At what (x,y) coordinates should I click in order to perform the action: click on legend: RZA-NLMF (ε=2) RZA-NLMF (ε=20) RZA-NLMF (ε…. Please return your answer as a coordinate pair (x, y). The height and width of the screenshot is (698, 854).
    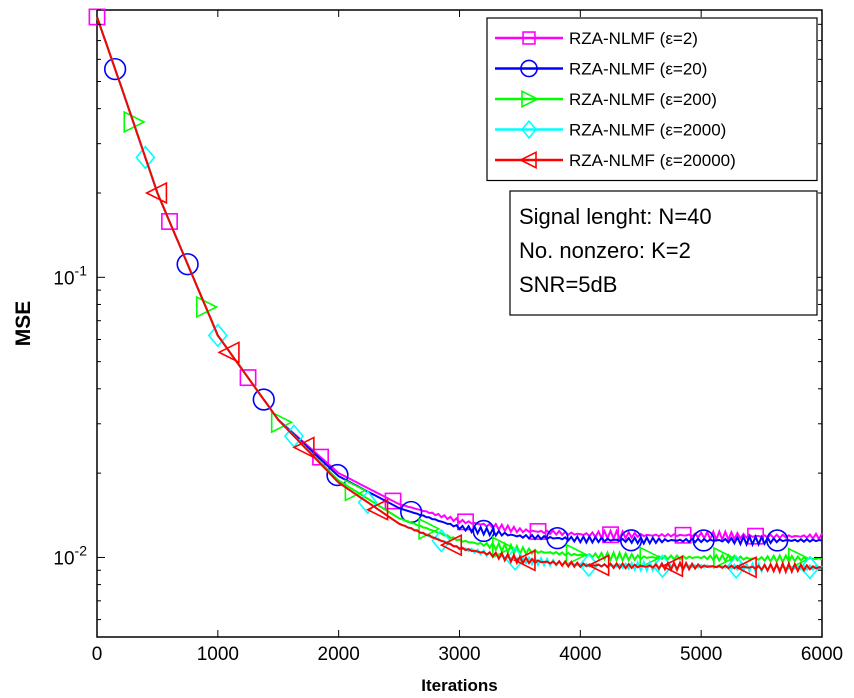
    Looking at the image, I should click on (652, 99).